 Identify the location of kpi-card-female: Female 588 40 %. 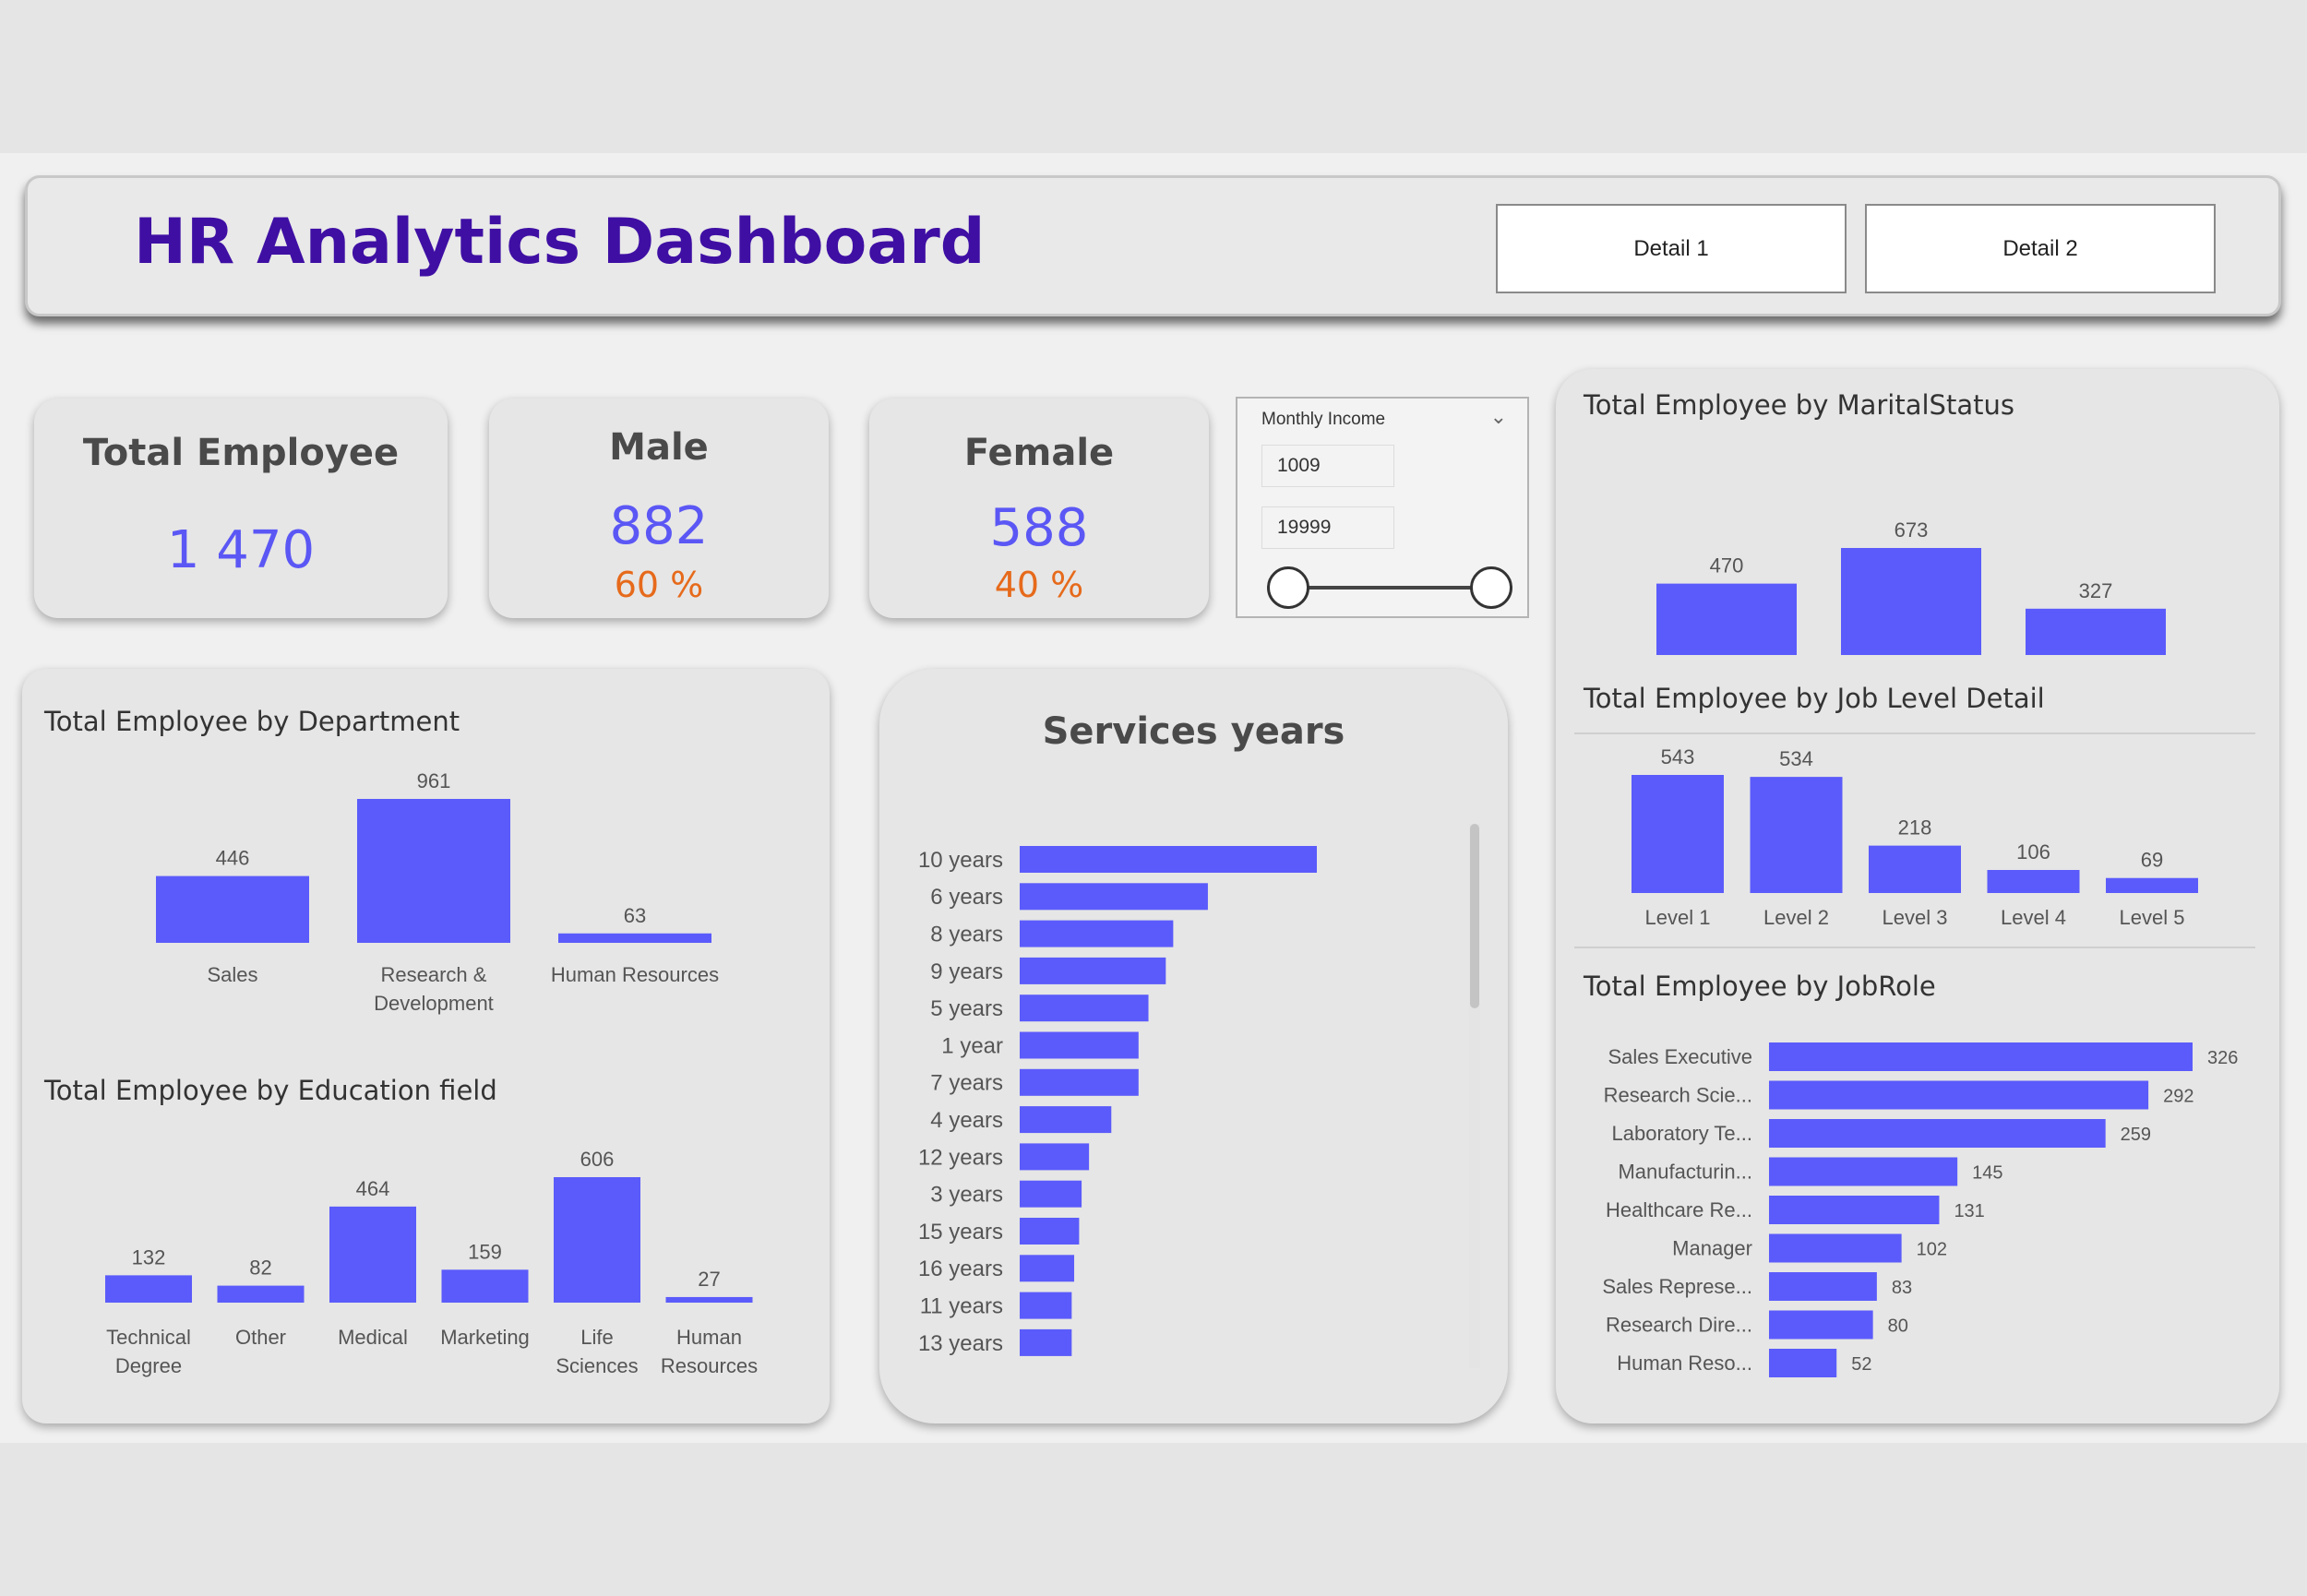
(1039, 508).